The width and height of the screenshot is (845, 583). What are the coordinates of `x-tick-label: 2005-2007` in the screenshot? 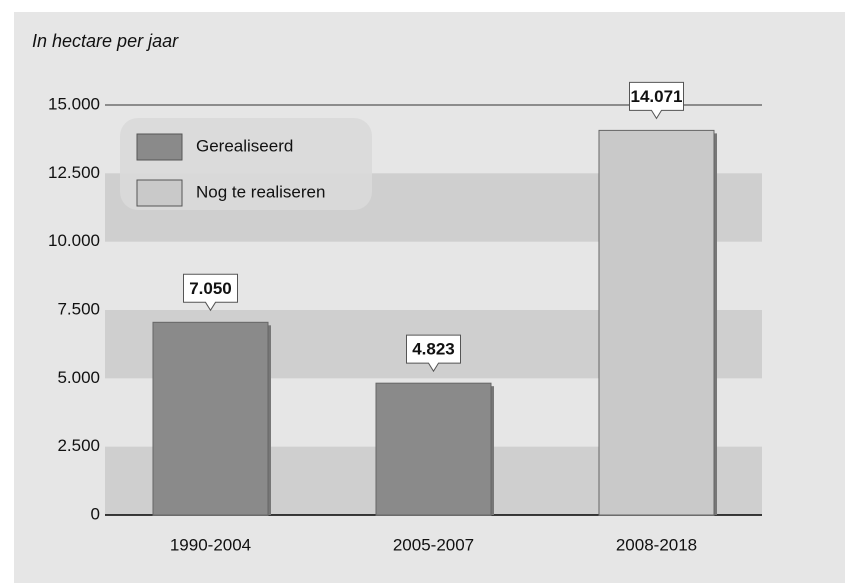 It's located at (433, 544).